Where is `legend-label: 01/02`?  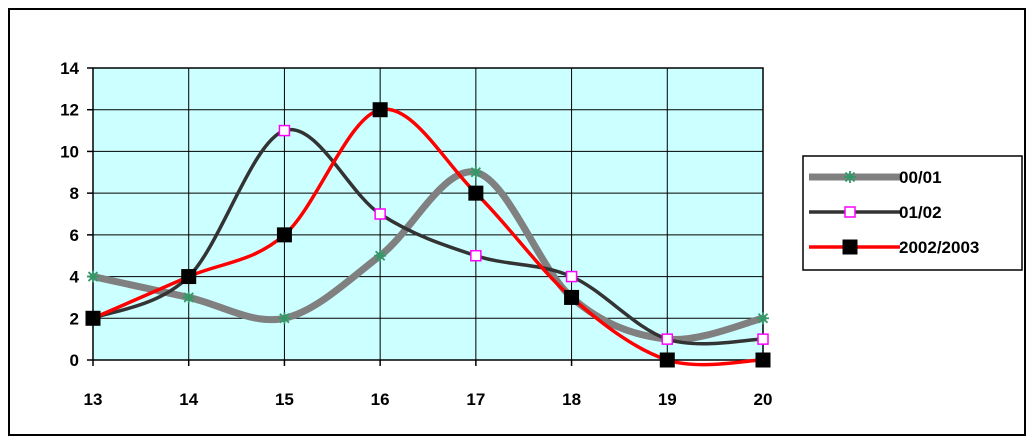 legend-label: 01/02 is located at coordinates (920, 212).